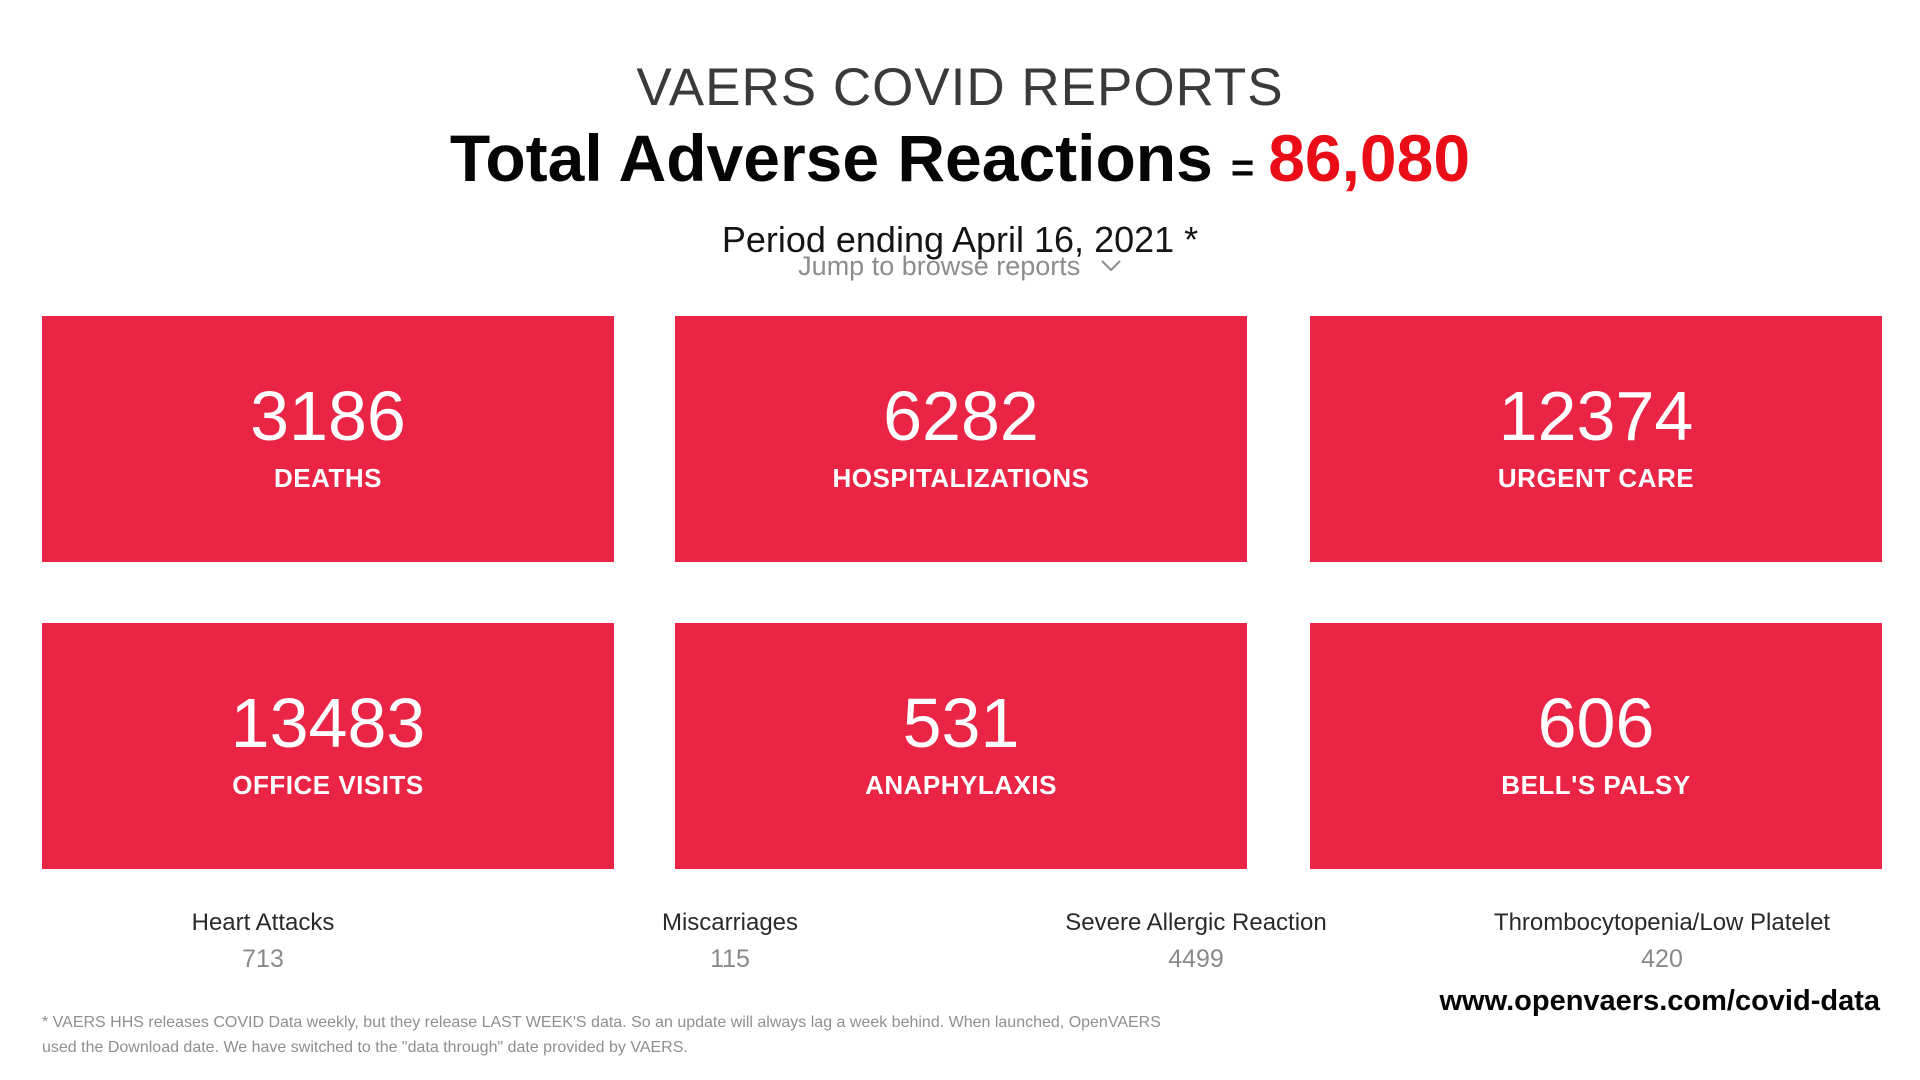 The image size is (1920, 1080). I want to click on card-label: ANAPHYLAXIS, so click(961, 785).